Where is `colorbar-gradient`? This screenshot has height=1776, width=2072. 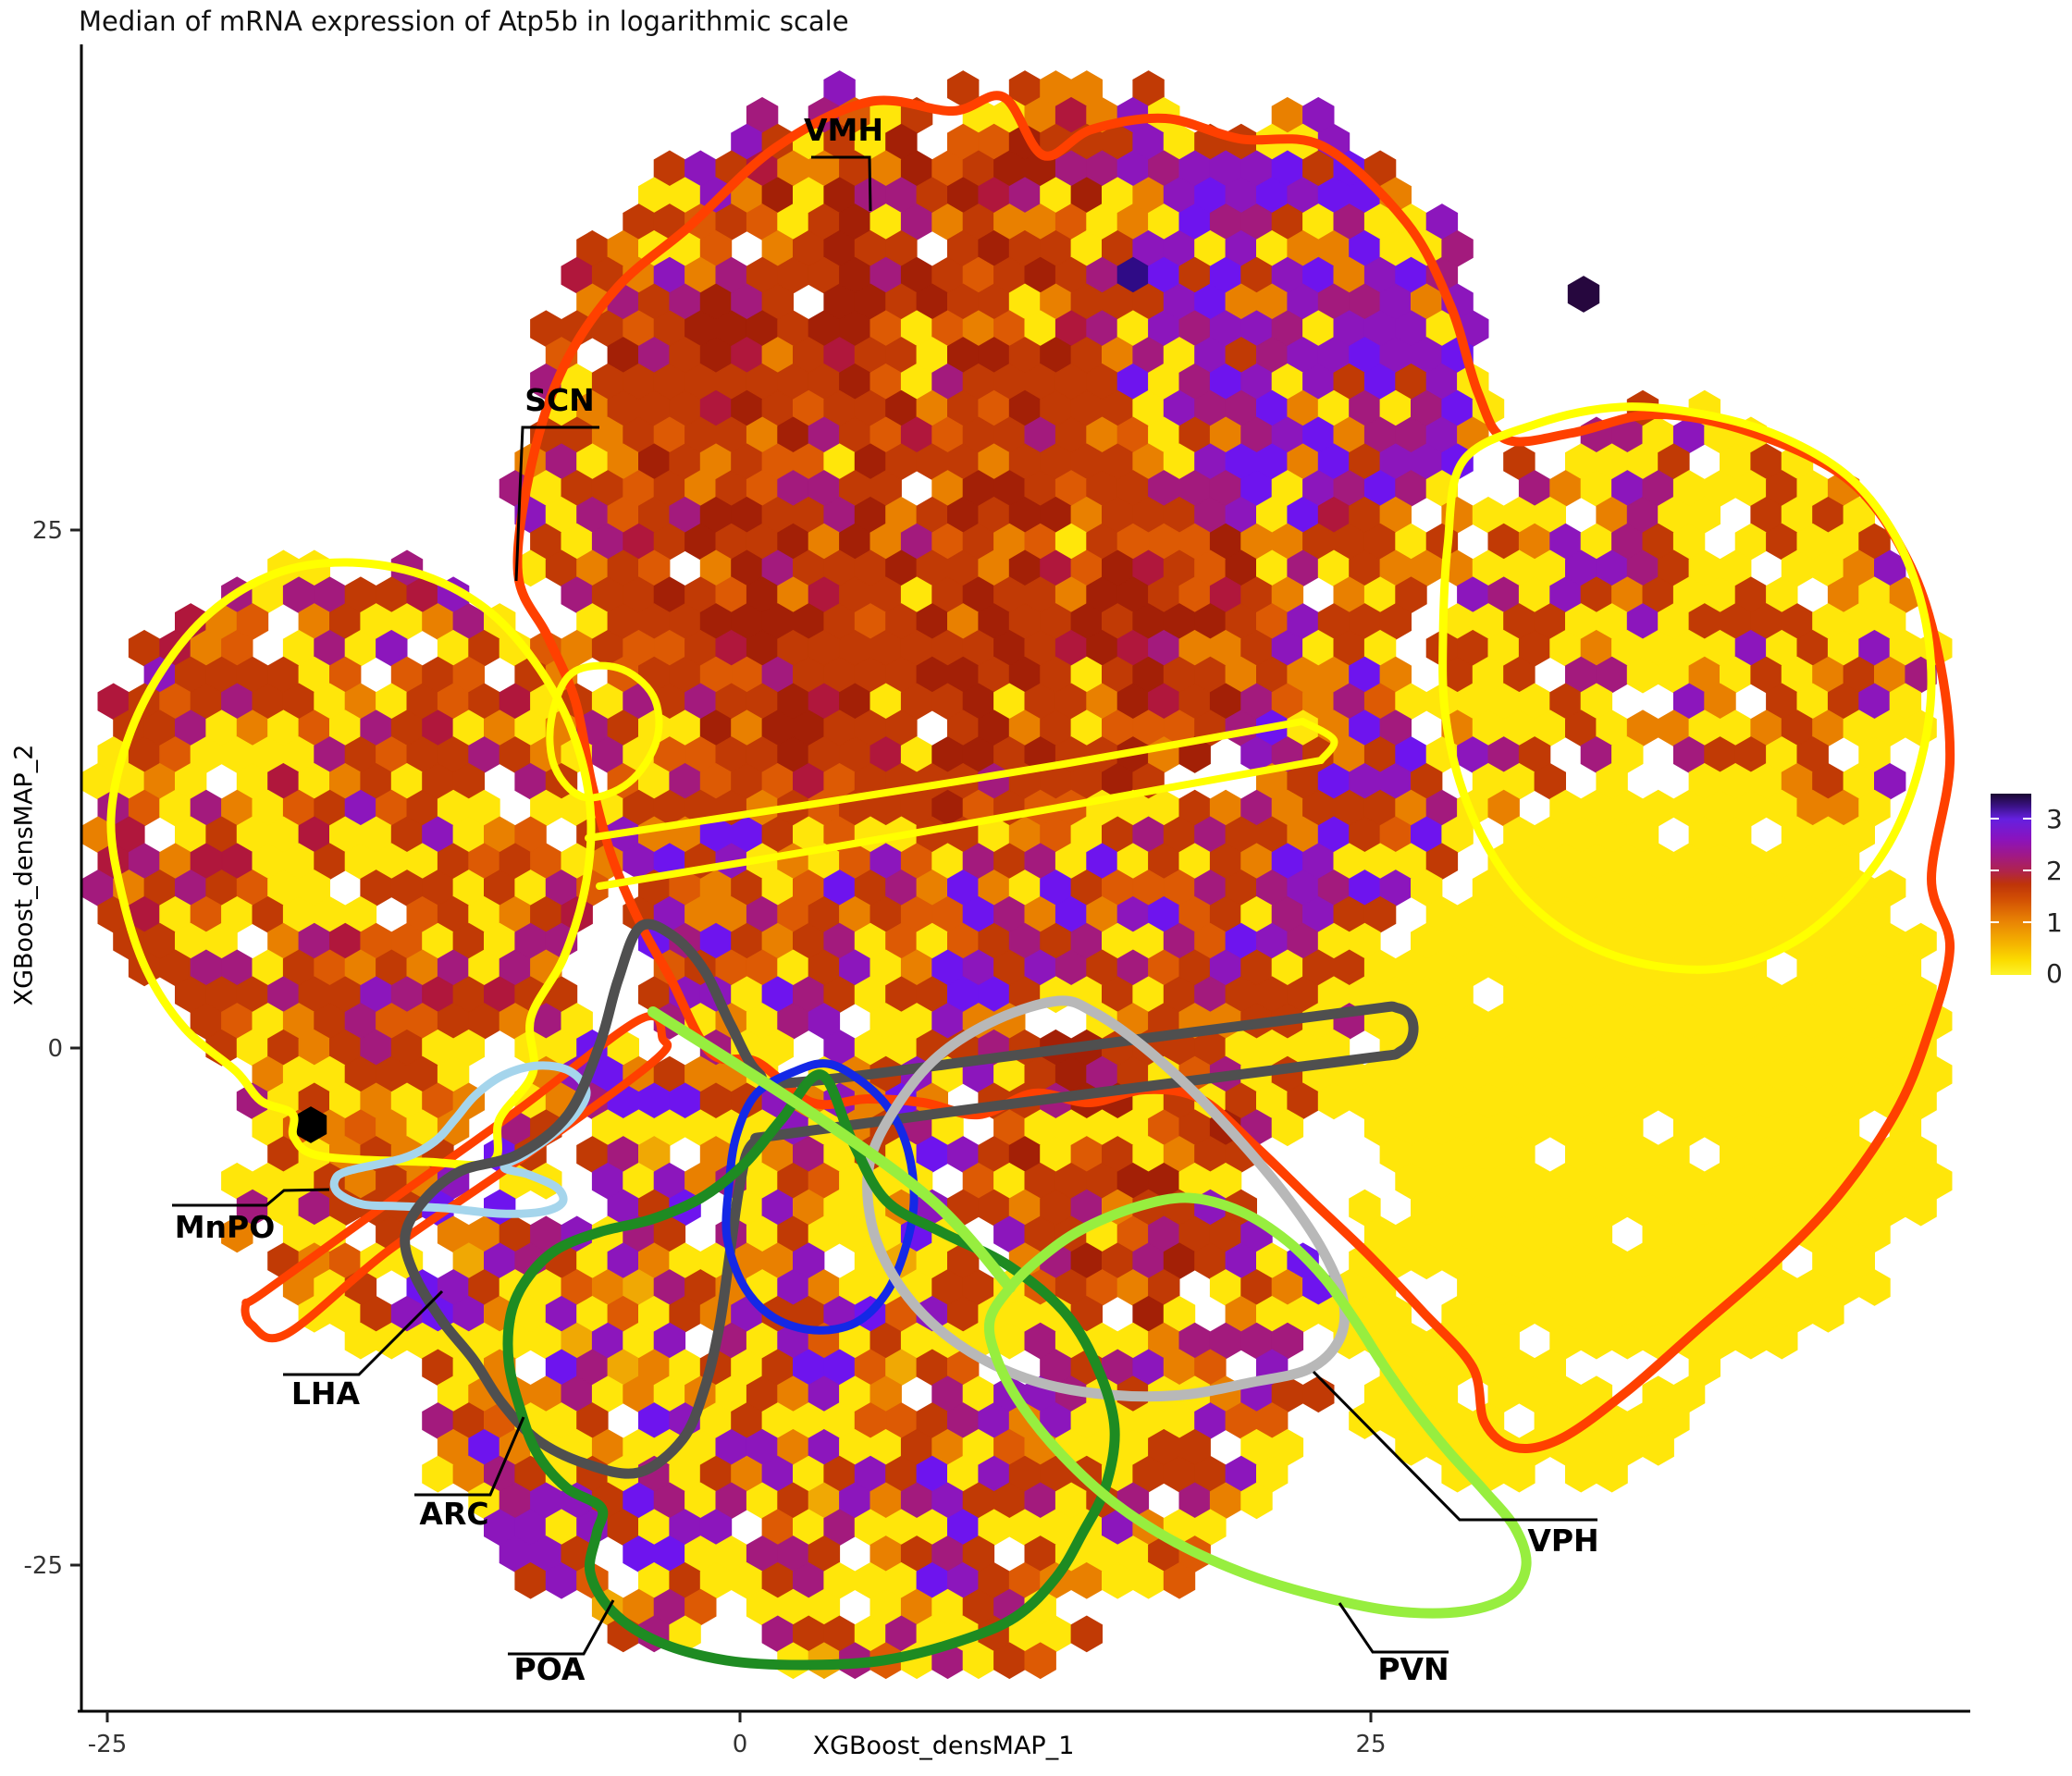 colorbar-gradient is located at coordinates (2011, 885).